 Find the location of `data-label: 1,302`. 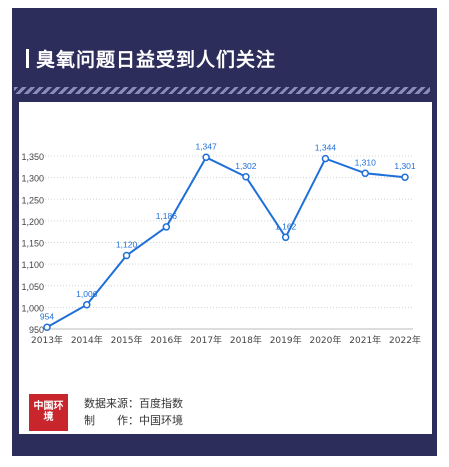

data-label: 1,302 is located at coordinates (246, 166).